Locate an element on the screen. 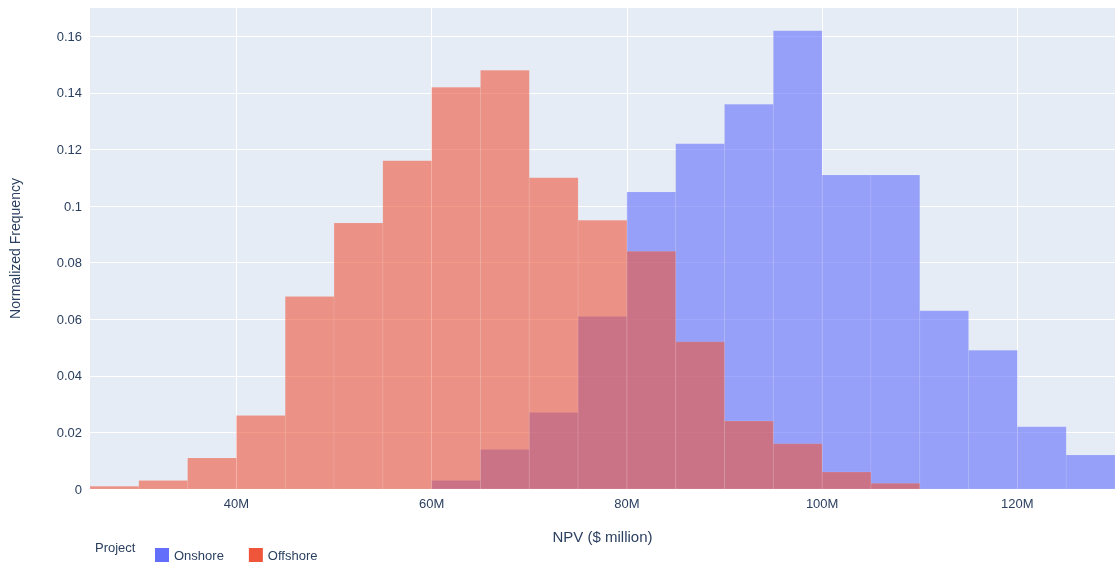 The width and height of the screenshot is (1115, 569). legend-title: Project is located at coordinates (115, 547).